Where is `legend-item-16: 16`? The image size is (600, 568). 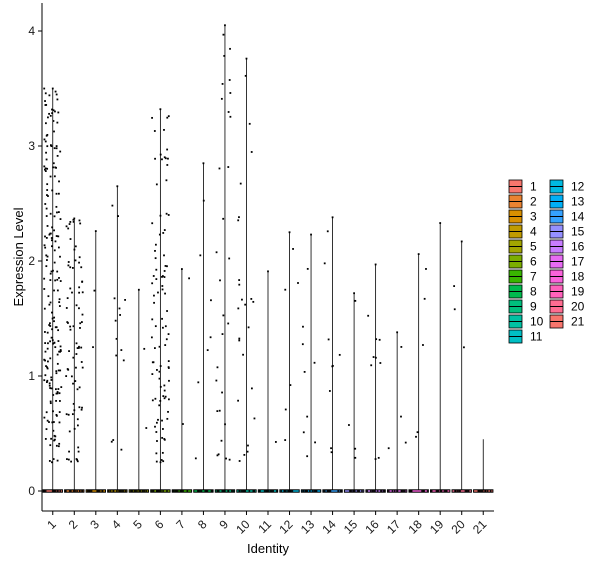 legend-item-16: 16 is located at coordinates (567, 247).